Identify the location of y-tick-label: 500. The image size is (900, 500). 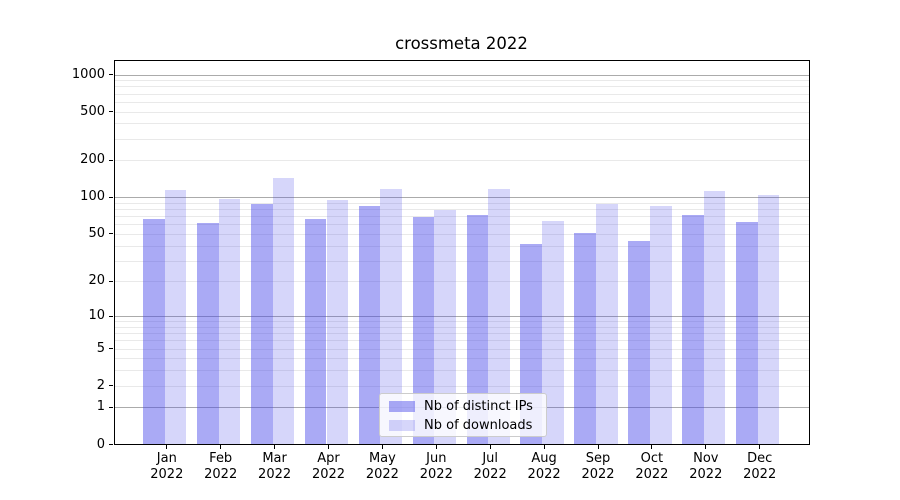
(92, 111).